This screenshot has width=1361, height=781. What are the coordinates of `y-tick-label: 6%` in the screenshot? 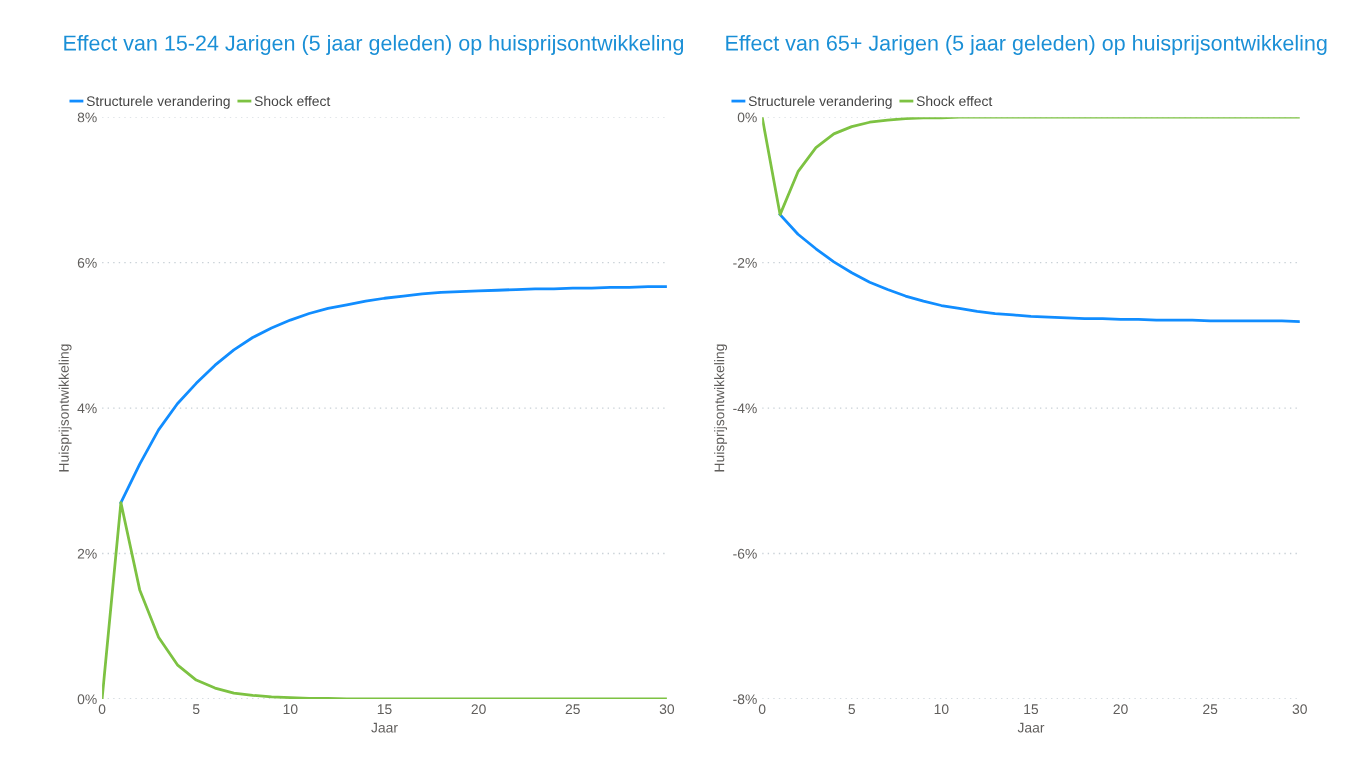 It's located at (87, 262).